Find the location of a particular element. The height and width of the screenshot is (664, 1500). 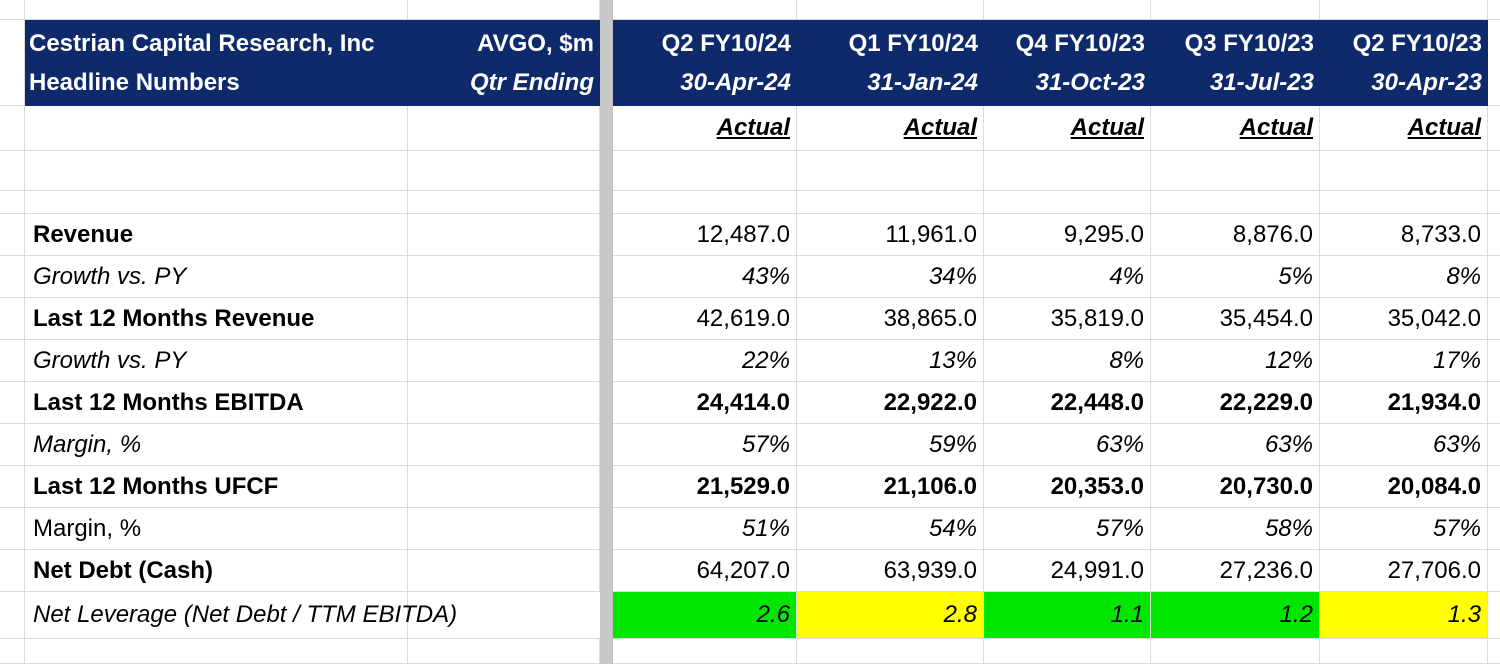

value-cell: 27,236.0 is located at coordinates (1235, 571).